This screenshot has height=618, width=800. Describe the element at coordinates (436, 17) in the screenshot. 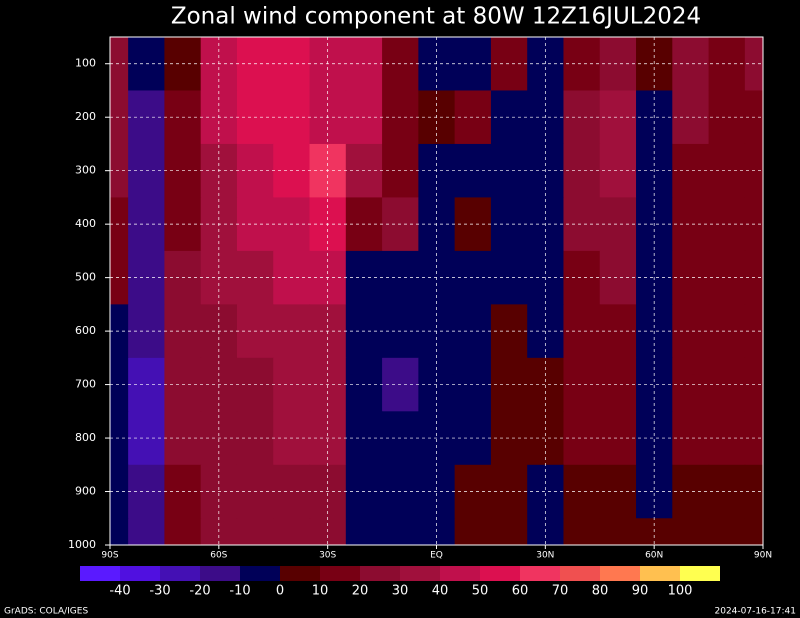

I see `chart-title: Zonal wind component at 80W 12Z16JUL2024` at that location.